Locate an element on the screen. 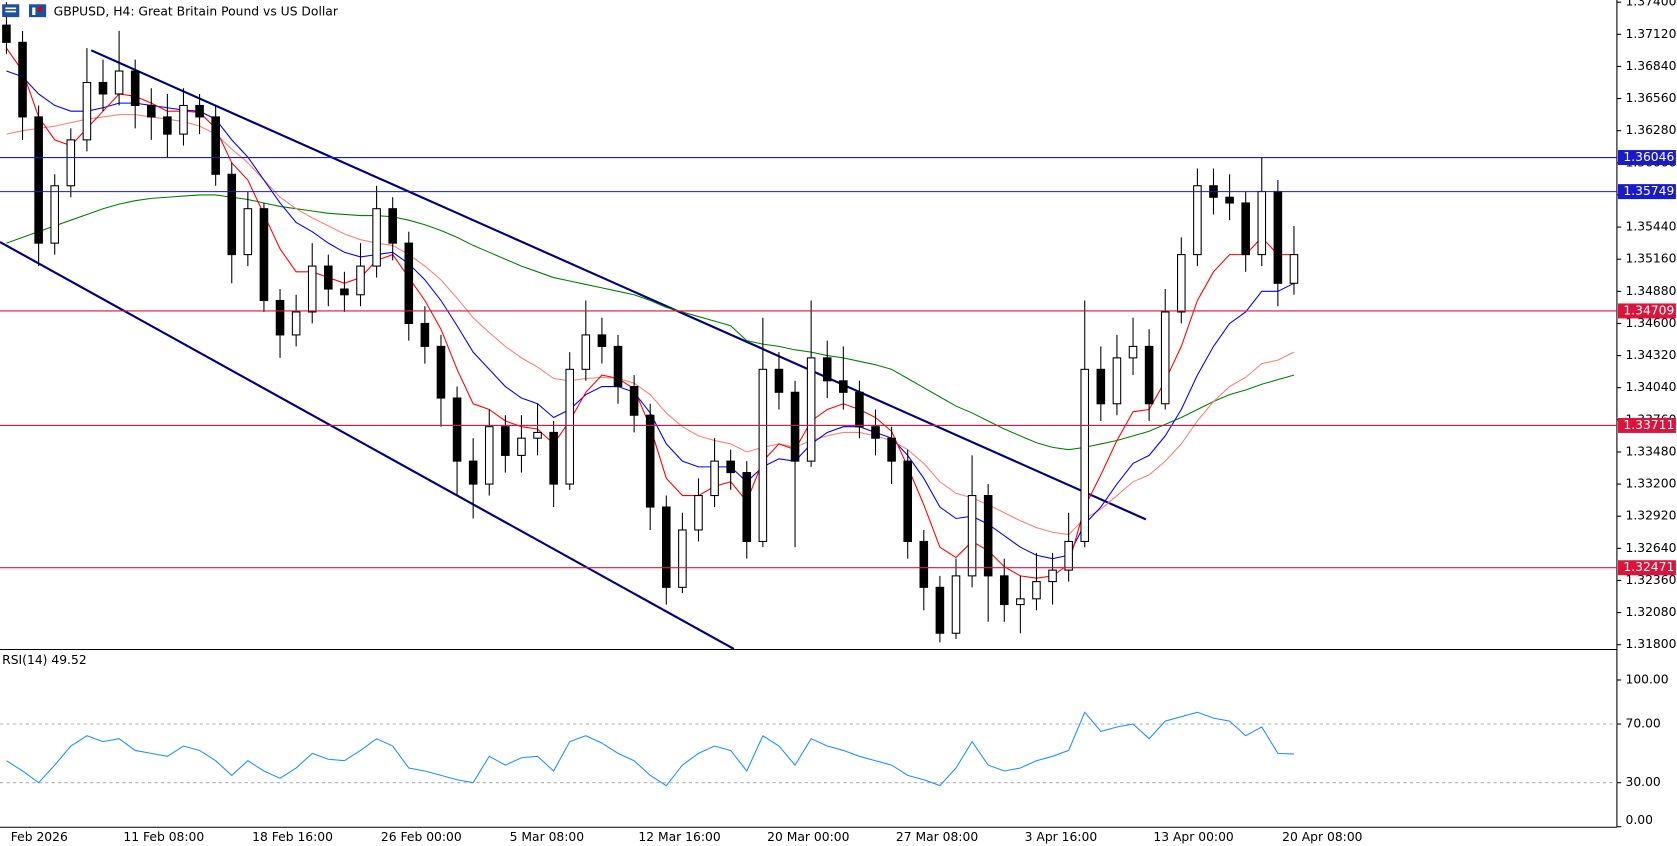 This screenshot has height=846, width=1677. y-tick-label: 1.32920 is located at coordinates (1650, 516).